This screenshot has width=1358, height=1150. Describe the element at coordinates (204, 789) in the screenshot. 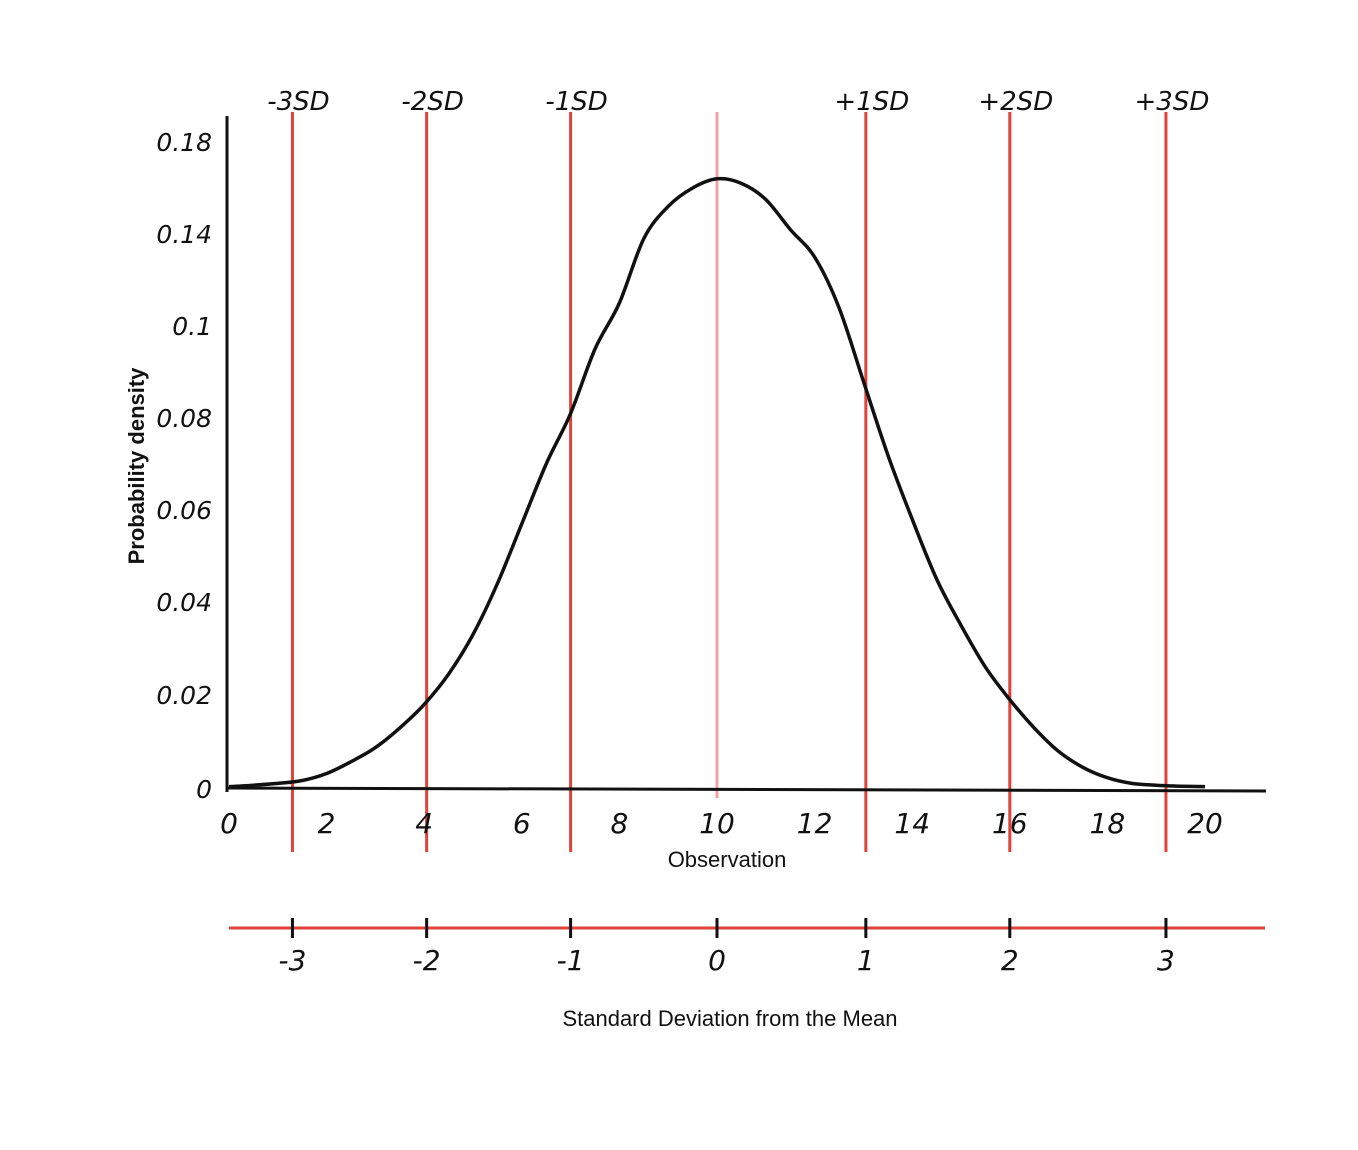

I see `y-tick-label: 0` at that location.